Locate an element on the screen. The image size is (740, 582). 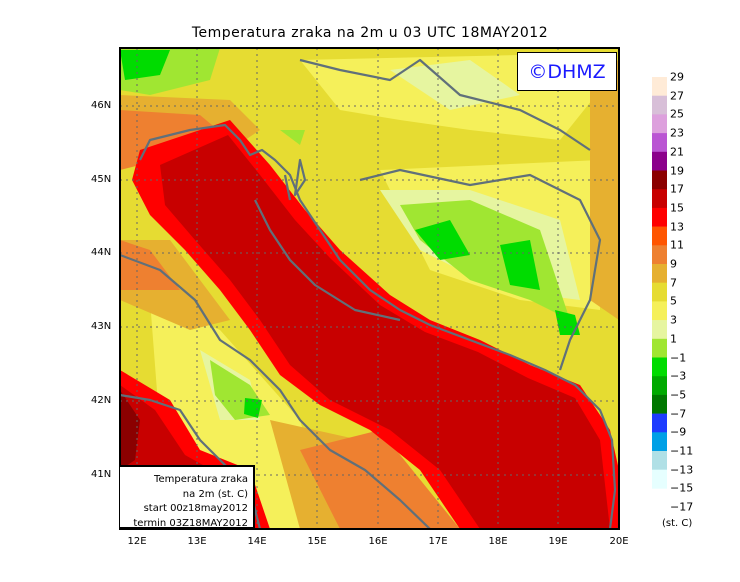
legend-label: 9 is located at coordinates (673, 264).